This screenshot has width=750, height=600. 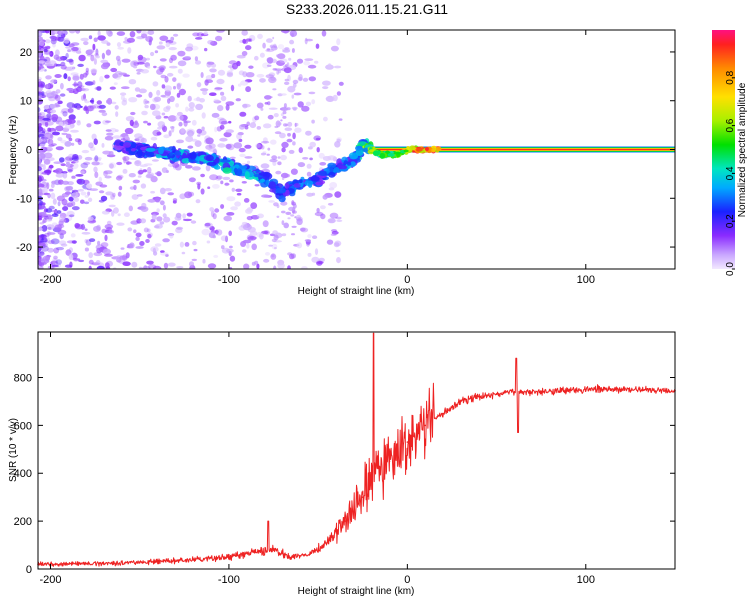 I want to click on y-tick-label: 200, so click(x=23, y=522).